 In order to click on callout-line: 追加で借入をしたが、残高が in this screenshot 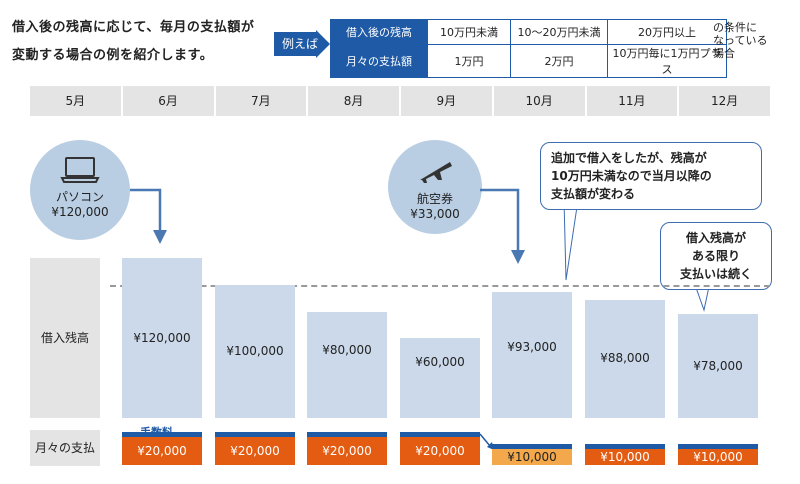, I will do `click(629, 158)`.